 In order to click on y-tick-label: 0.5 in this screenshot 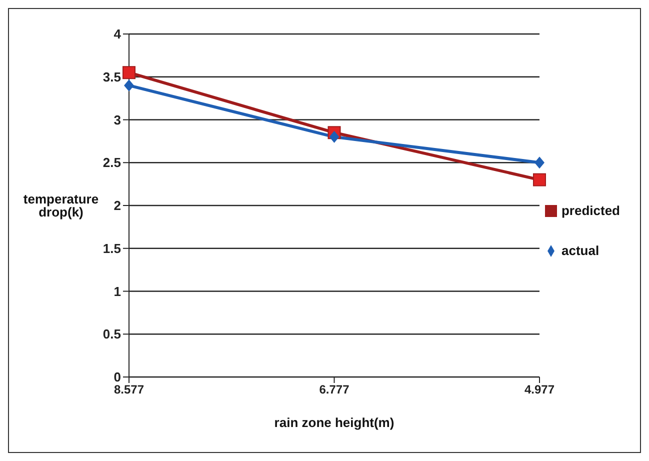, I will do `click(111, 334)`.